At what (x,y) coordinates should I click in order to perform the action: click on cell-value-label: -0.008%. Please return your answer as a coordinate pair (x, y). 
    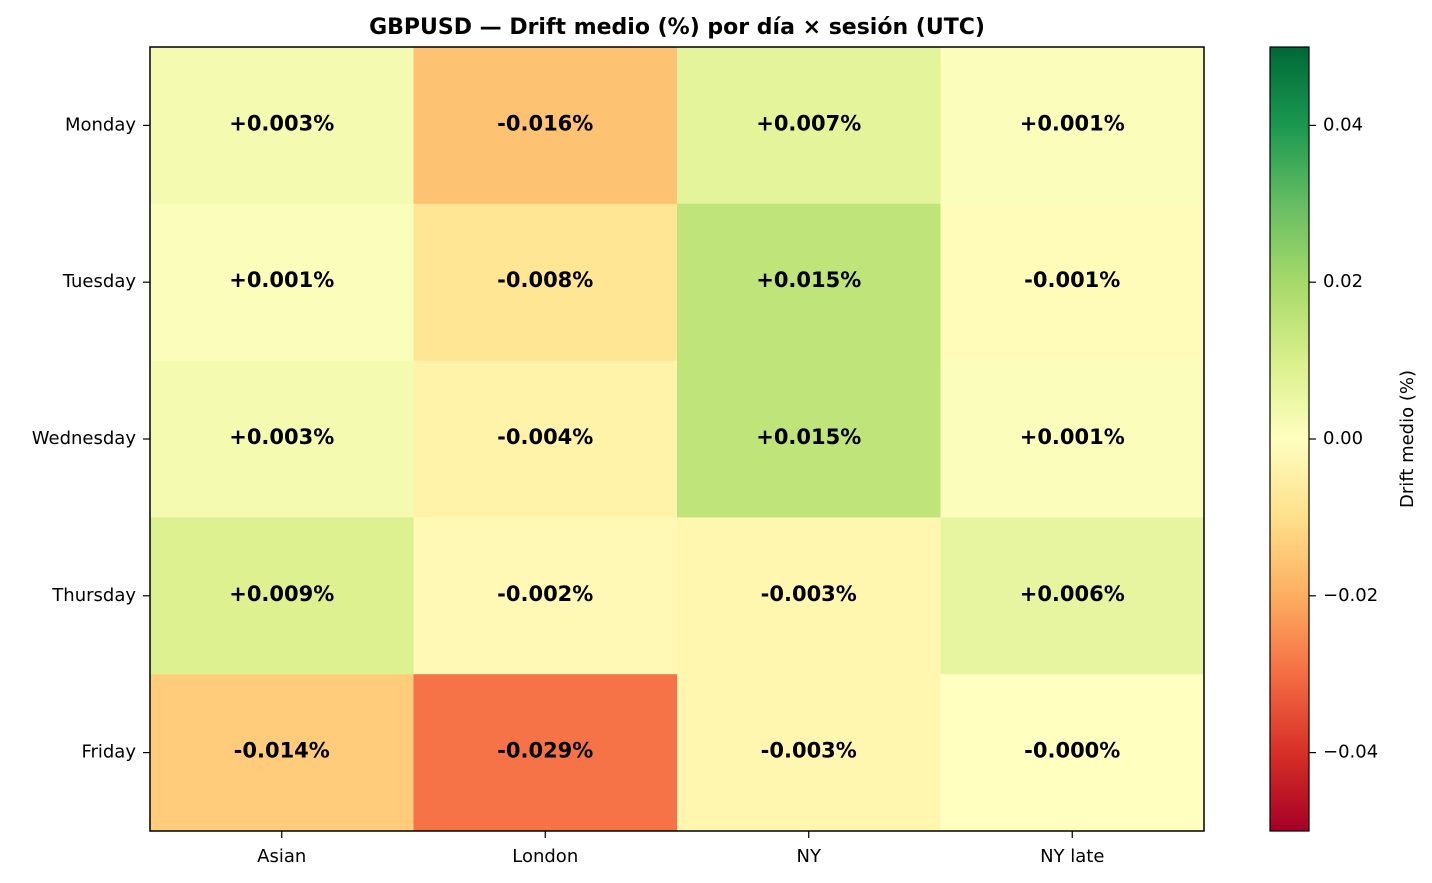
    Looking at the image, I should click on (545, 280).